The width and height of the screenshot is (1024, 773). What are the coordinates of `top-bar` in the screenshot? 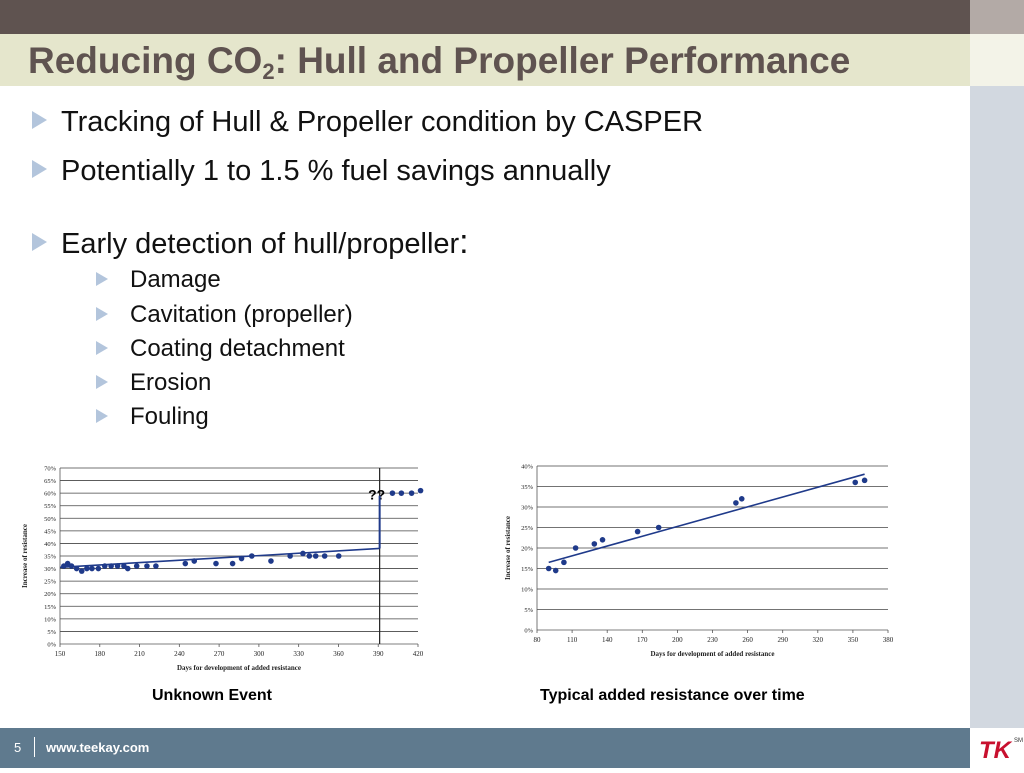 It's located at (485, 17).